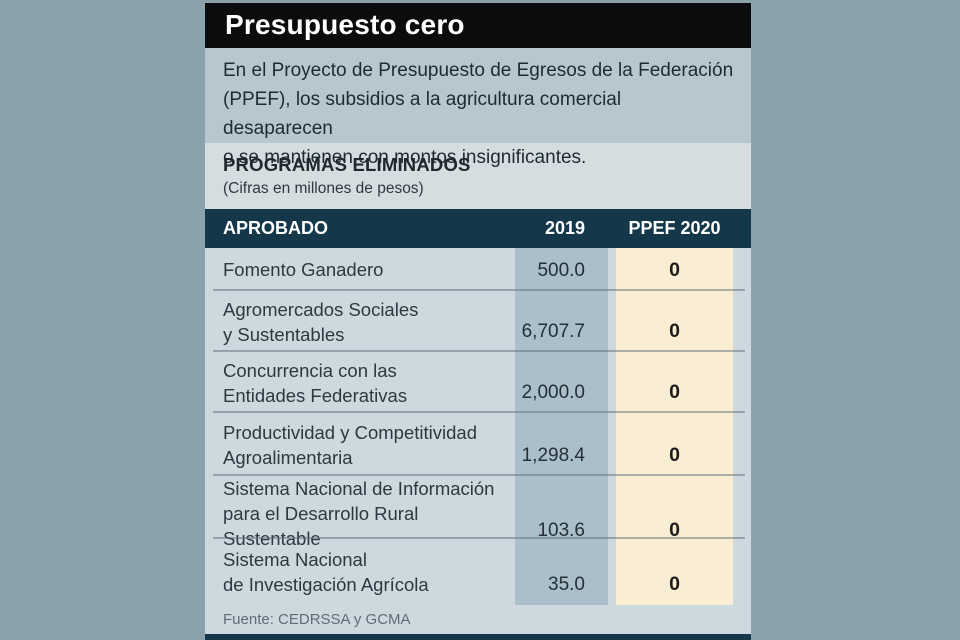 The height and width of the screenshot is (640, 960). What do you see at coordinates (303, 269) in the screenshot?
I see `program-name-cell: Fomento Ganadero` at bounding box center [303, 269].